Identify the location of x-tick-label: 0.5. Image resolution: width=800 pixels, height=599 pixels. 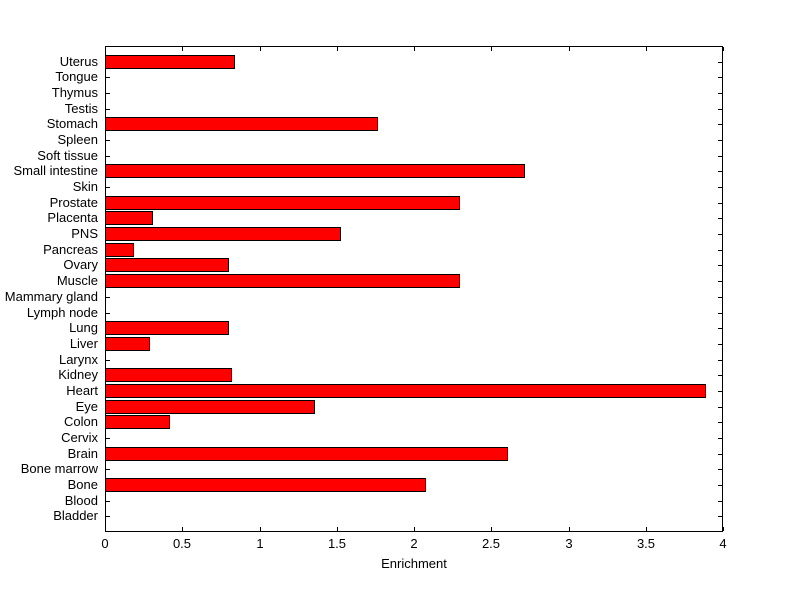
(182, 543).